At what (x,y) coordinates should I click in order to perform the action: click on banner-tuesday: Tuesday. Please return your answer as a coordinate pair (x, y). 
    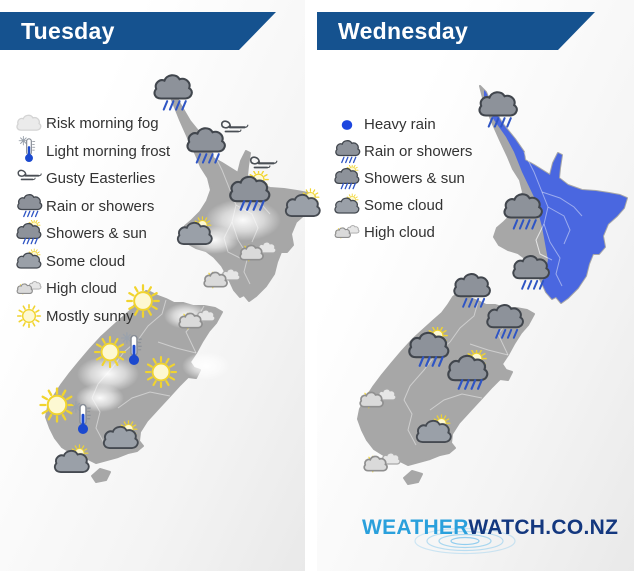
    Looking at the image, I should click on (138, 31).